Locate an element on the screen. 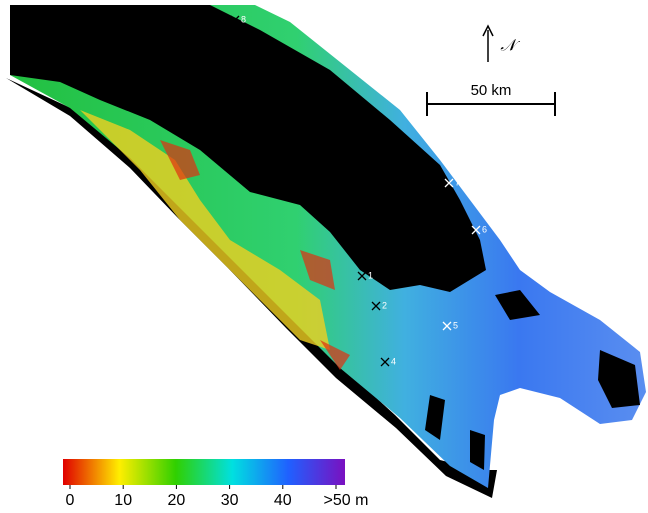 Image resolution: width=648 pixels, height=513 pixels. very-shallow-zone is located at coordinates (255, 255).